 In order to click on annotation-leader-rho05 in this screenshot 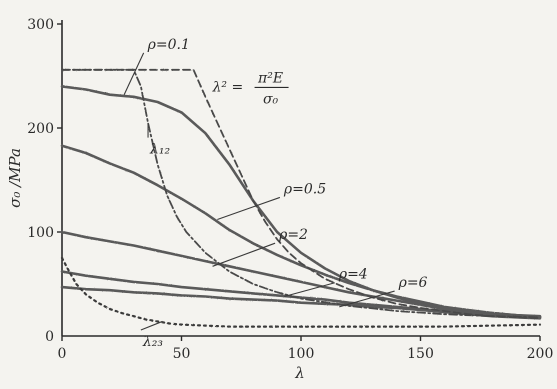, I will do `click(249, 208)`.